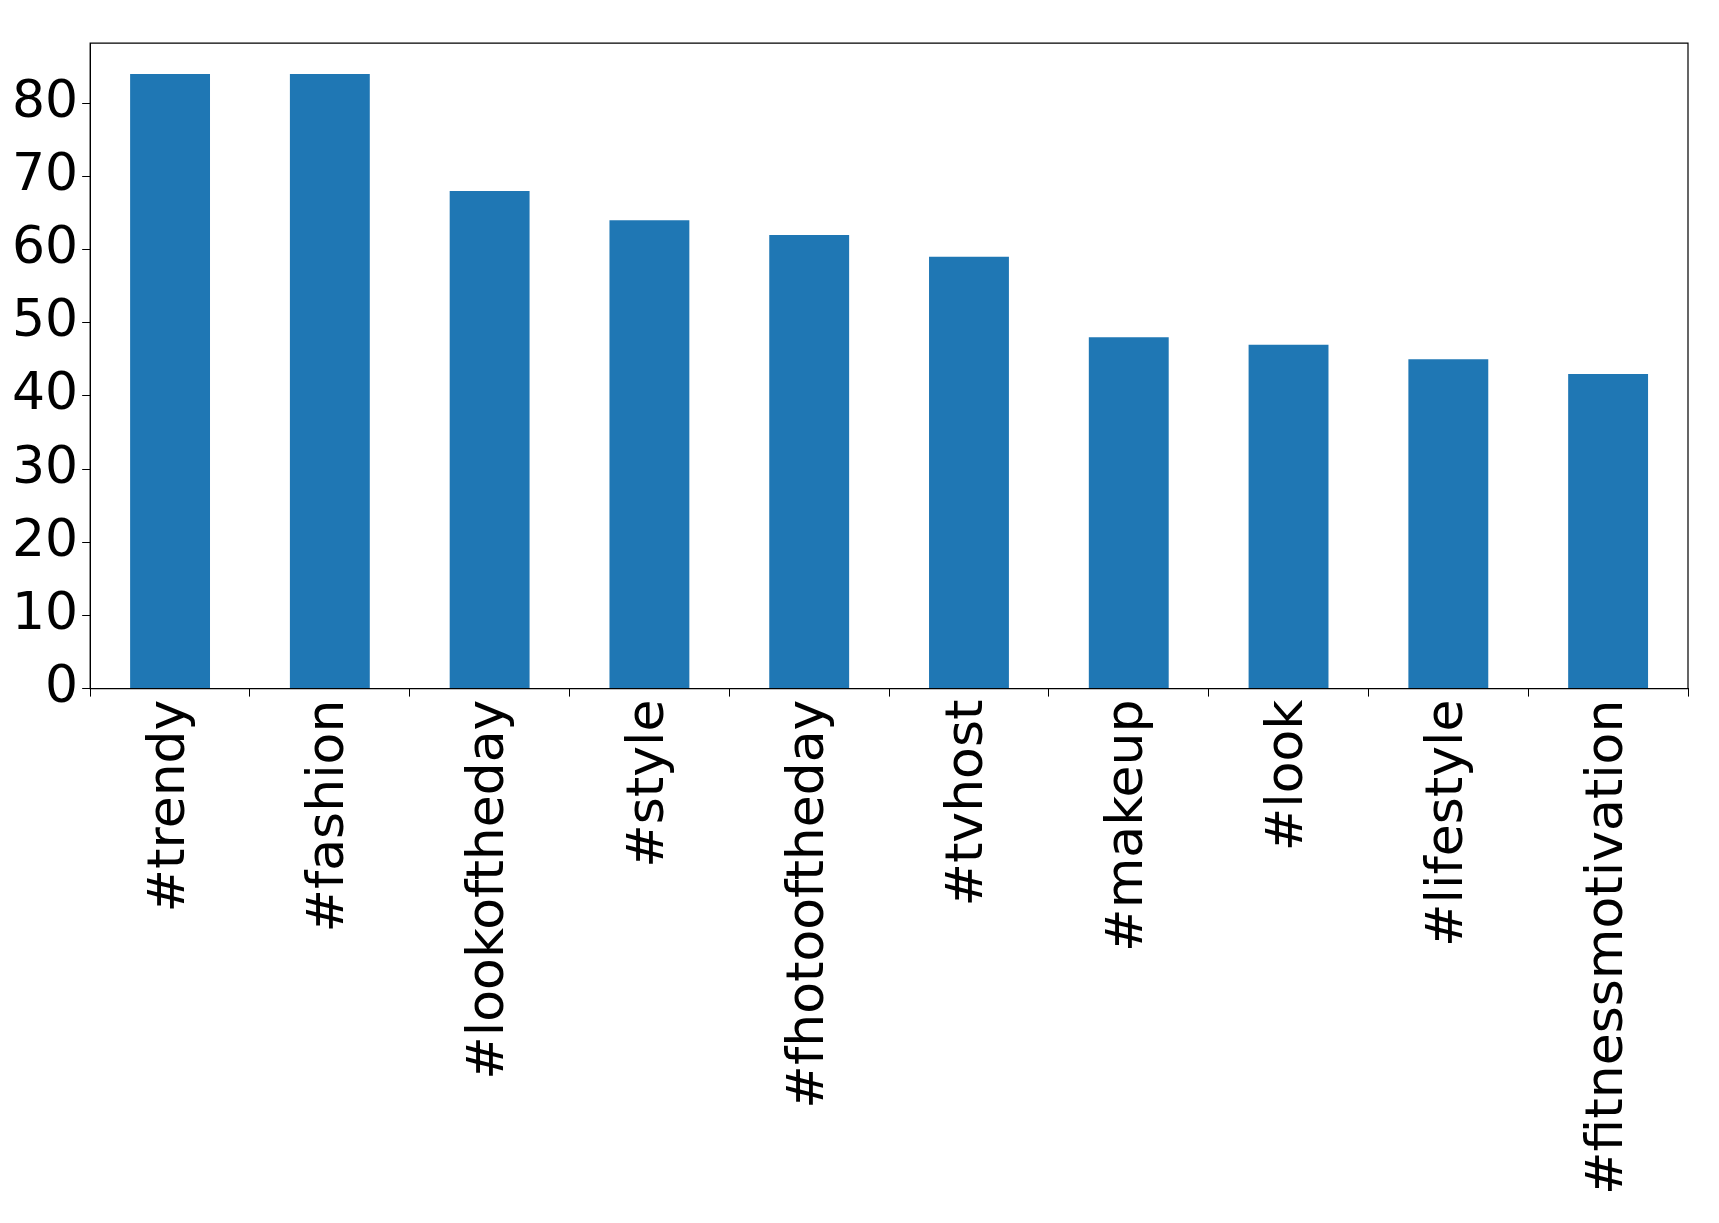  Describe the element at coordinates (45, 171) in the screenshot. I see `y-tick-label: 70` at that location.